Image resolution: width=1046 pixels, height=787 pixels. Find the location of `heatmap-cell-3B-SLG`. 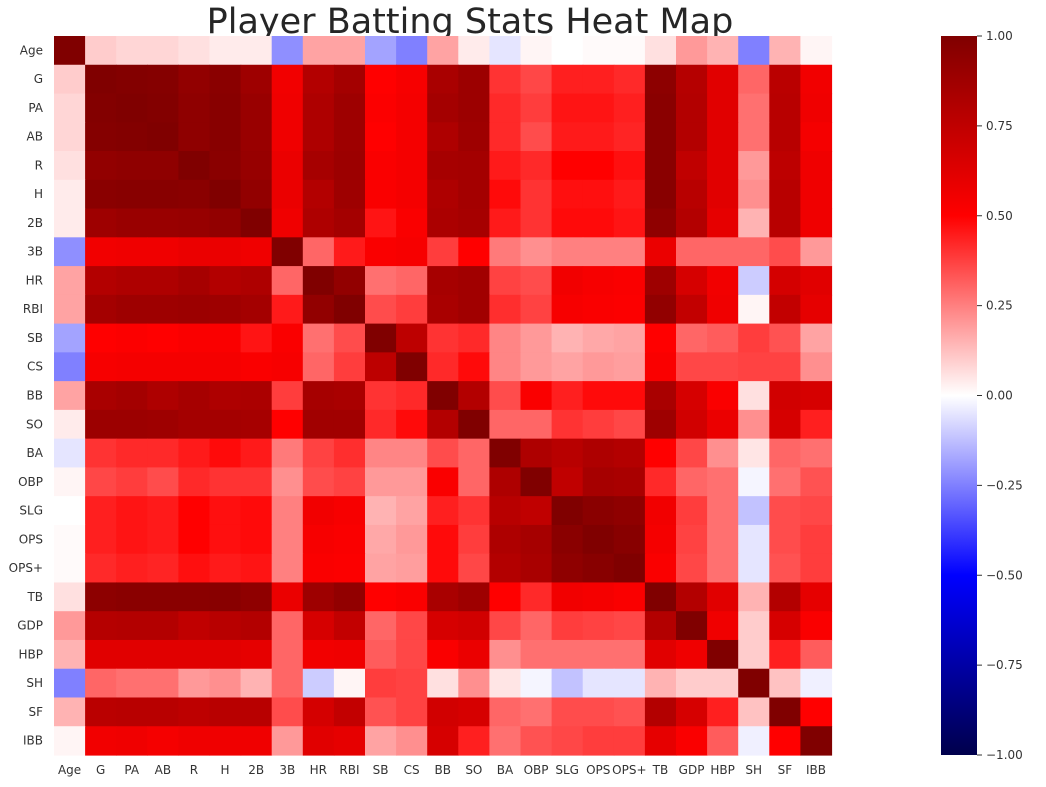

heatmap-cell-3B-SLG is located at coordinates (567, 252).